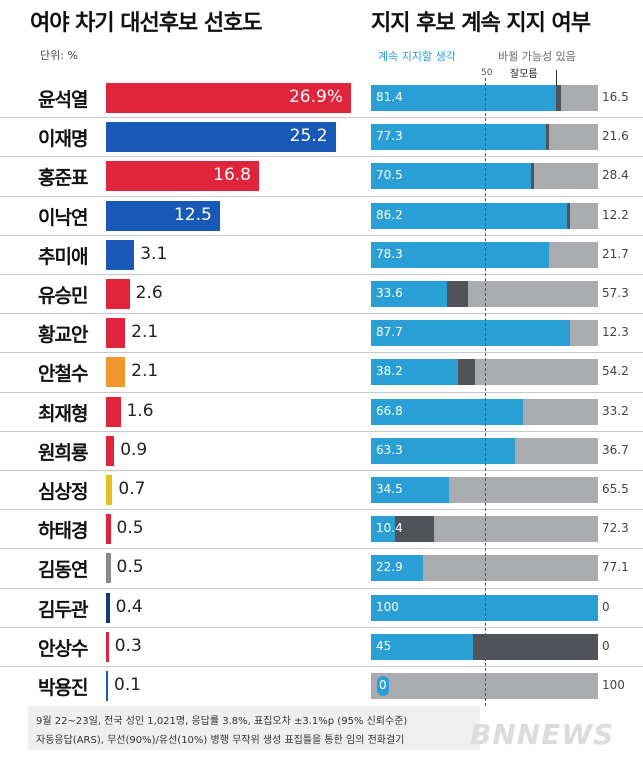  Describe the element at coordinates (63, 609) in the screenshot. I see `candidate-name: 김두관` at that location.